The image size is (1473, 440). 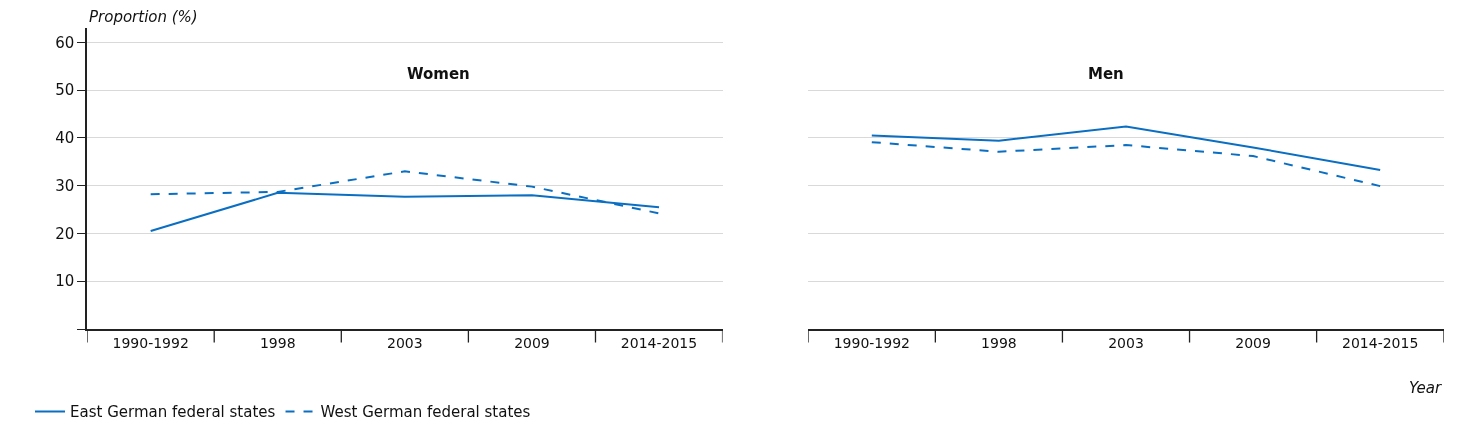 I want to click on legend-label: West German federal states, so click(x=425, y=412).